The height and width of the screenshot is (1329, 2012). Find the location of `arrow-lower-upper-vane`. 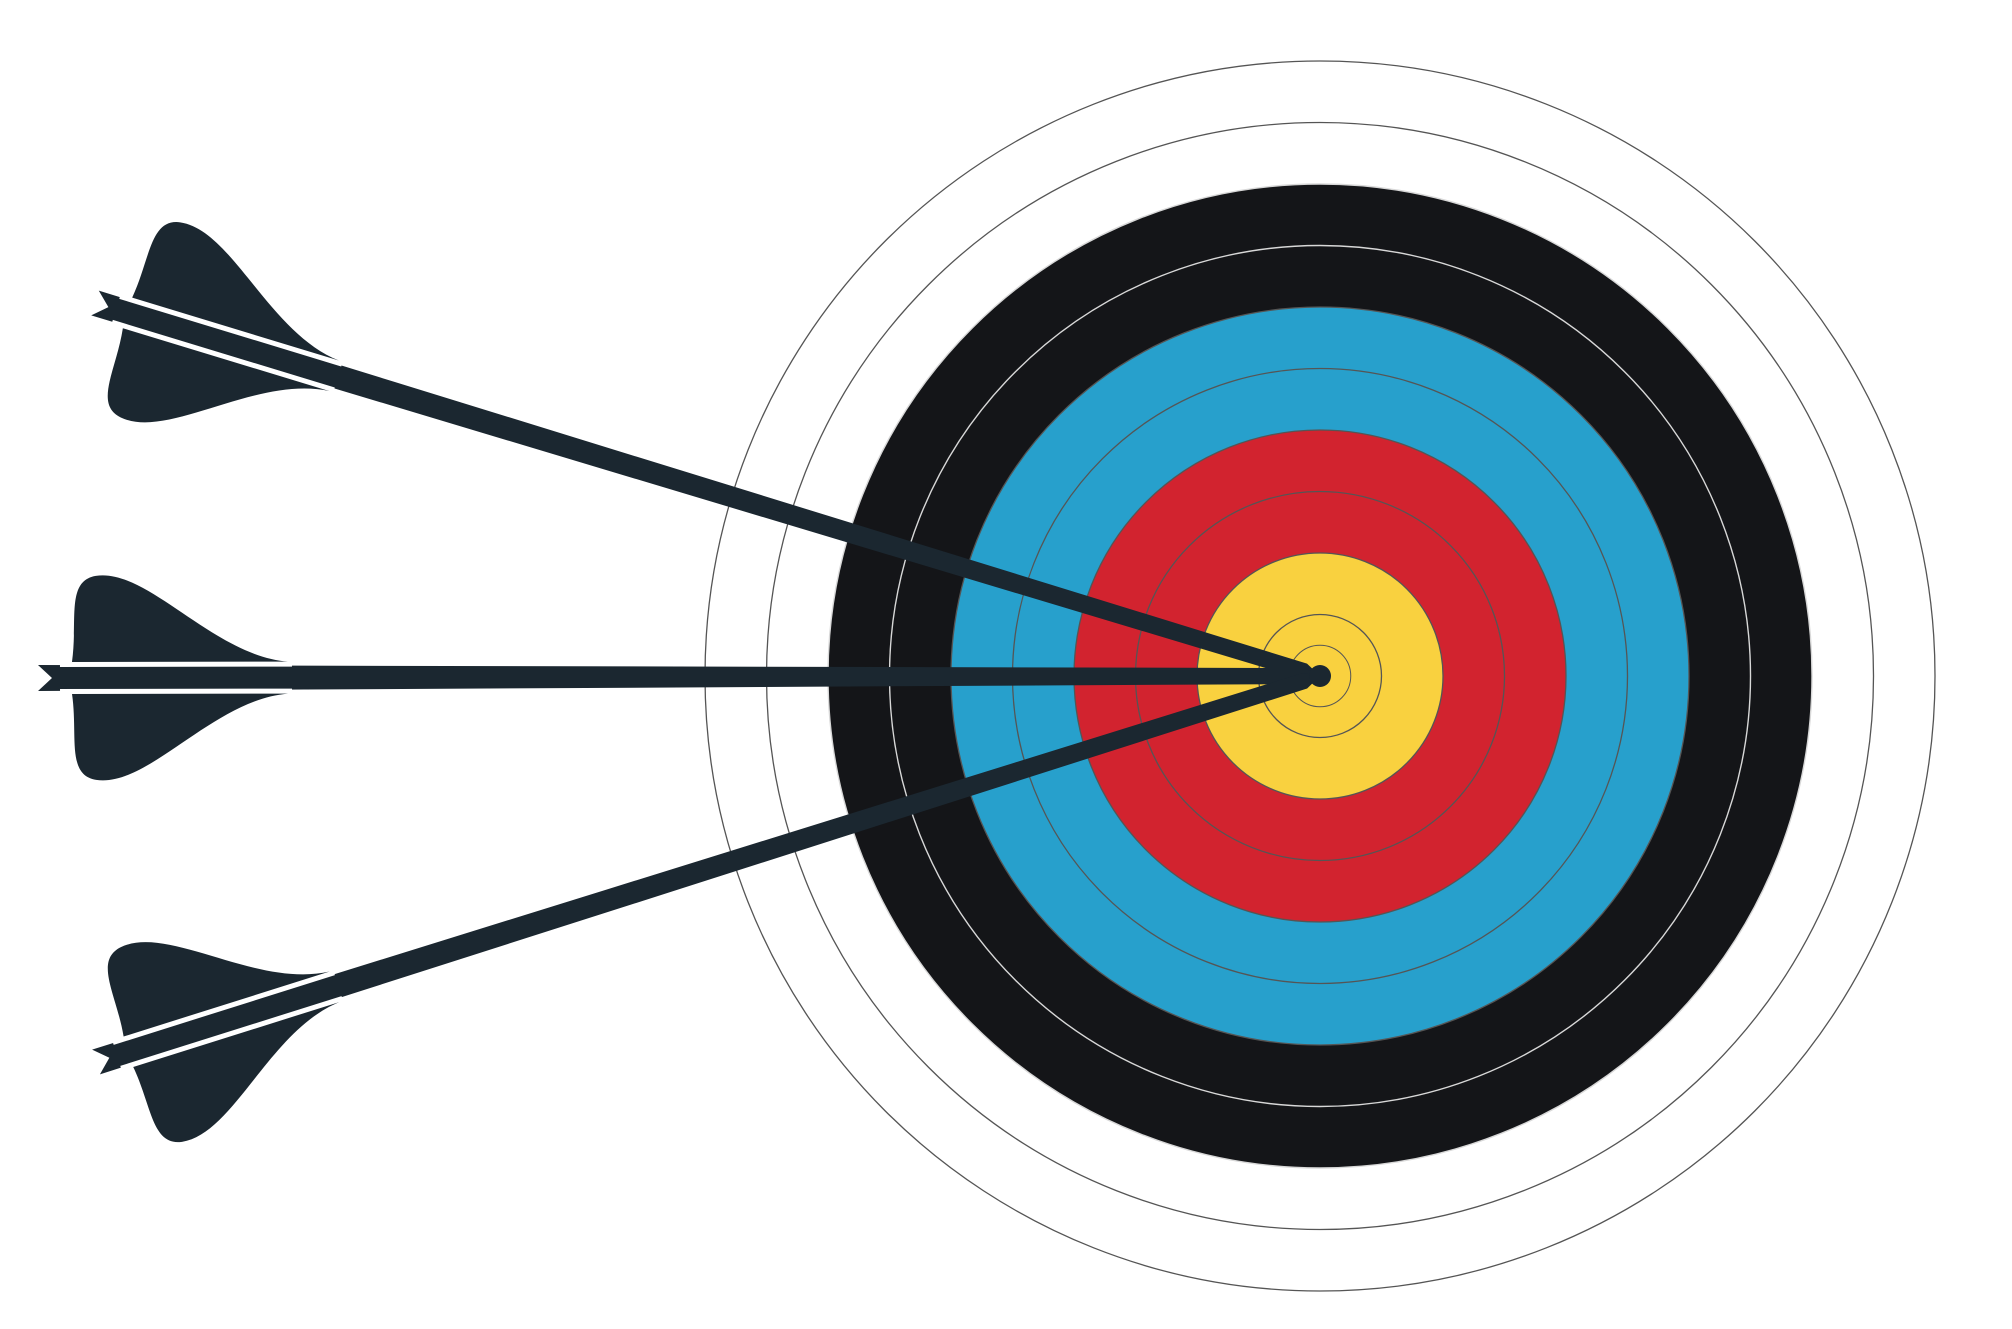

arrow-lower-upper-vane is located at coordinates (218, 989).